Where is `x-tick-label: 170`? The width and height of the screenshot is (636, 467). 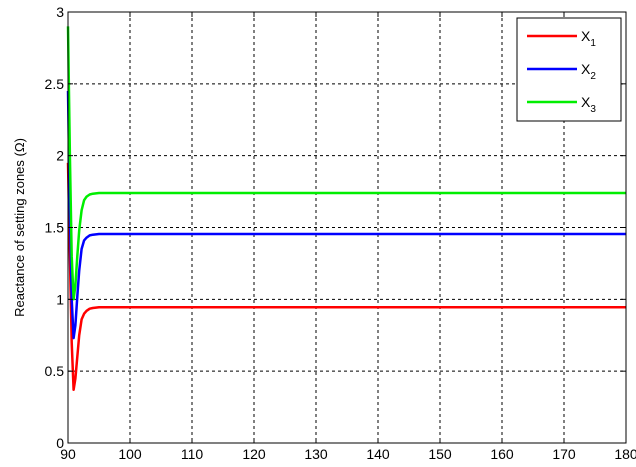
x-tick-label: 170 is located at coordinates (564, 454).